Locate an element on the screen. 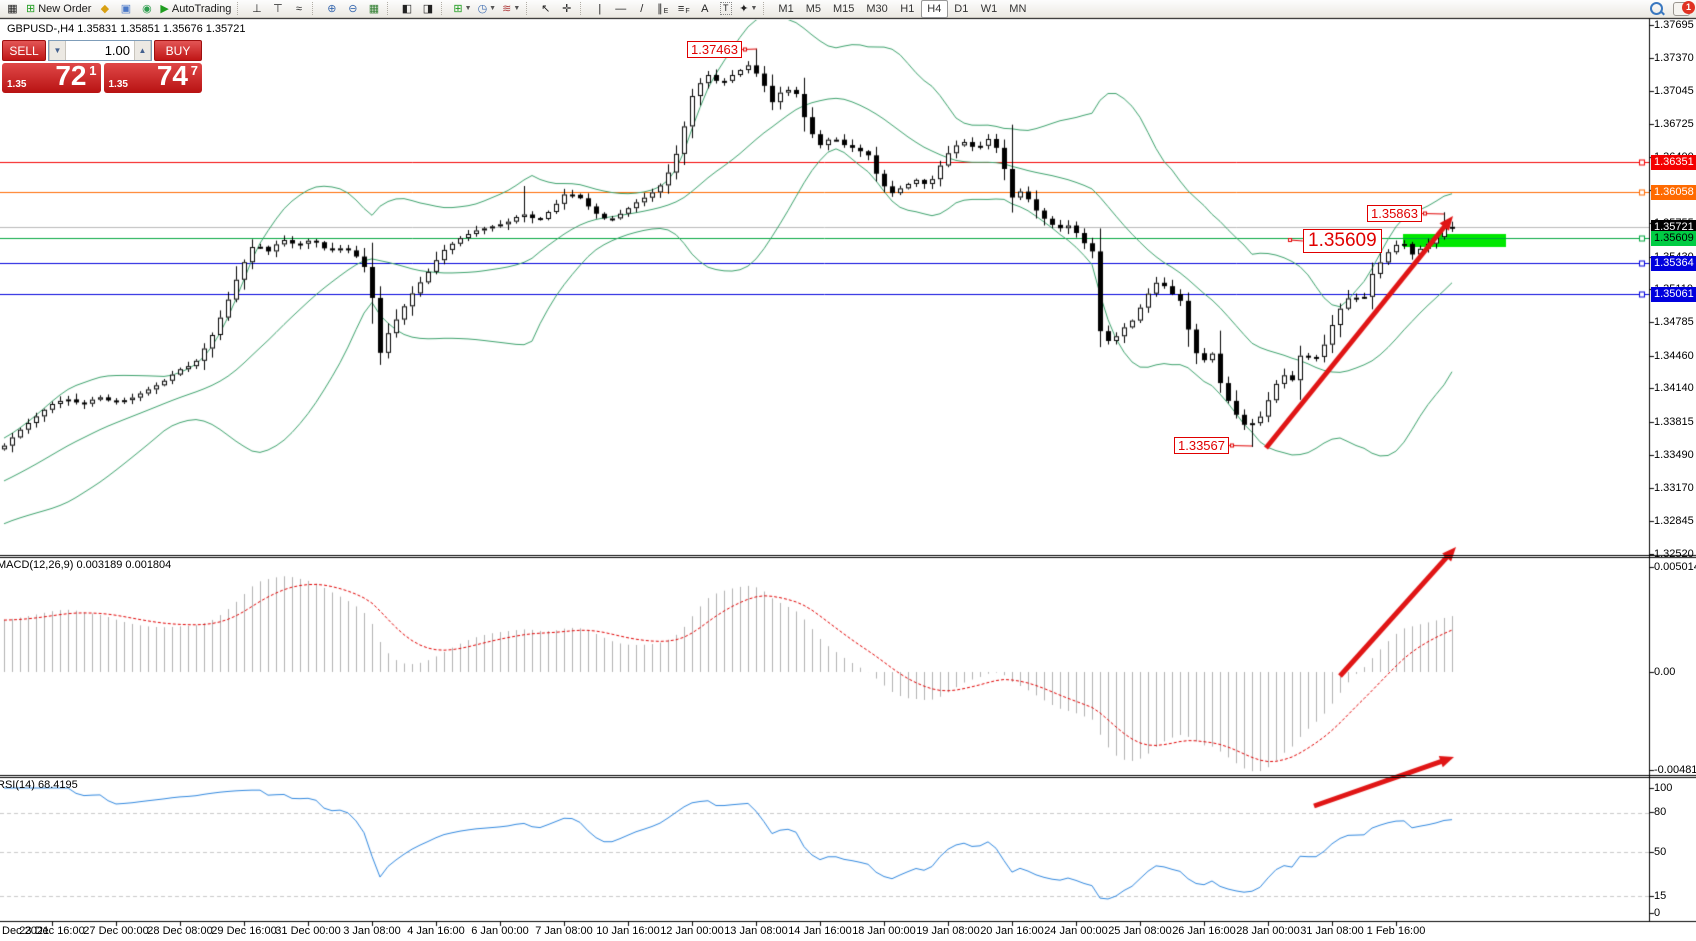 The image size is (1696, 941). new-order-button: ⊞ New Order is located at coordinates (58, 9).